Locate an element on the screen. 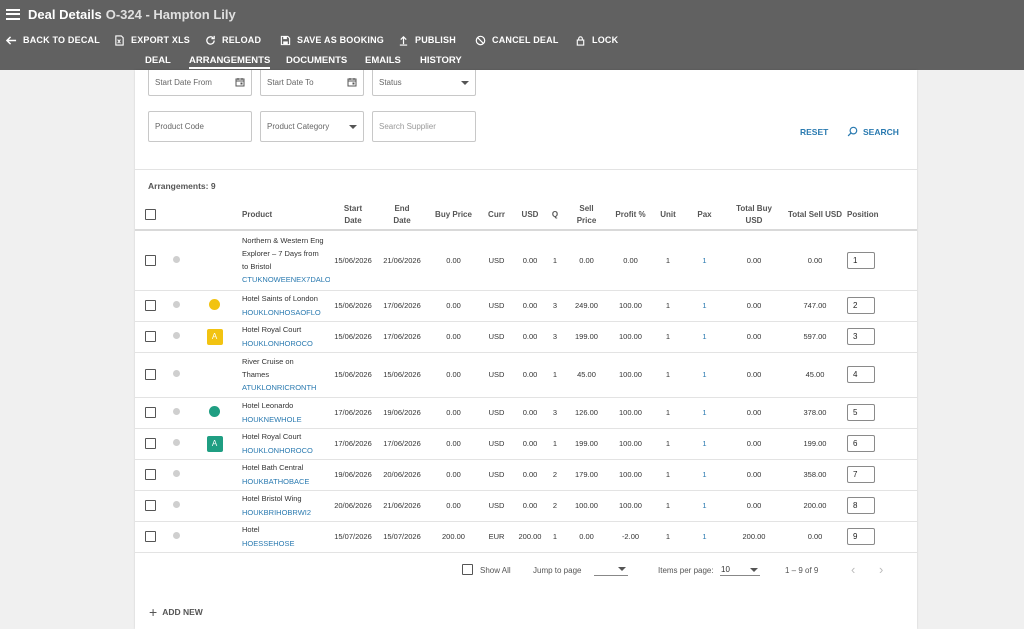 Image resolution: width=1024 pixels, height=629 pixels. chevron-left-icon: ‹ is located at coordinates (853, 569).